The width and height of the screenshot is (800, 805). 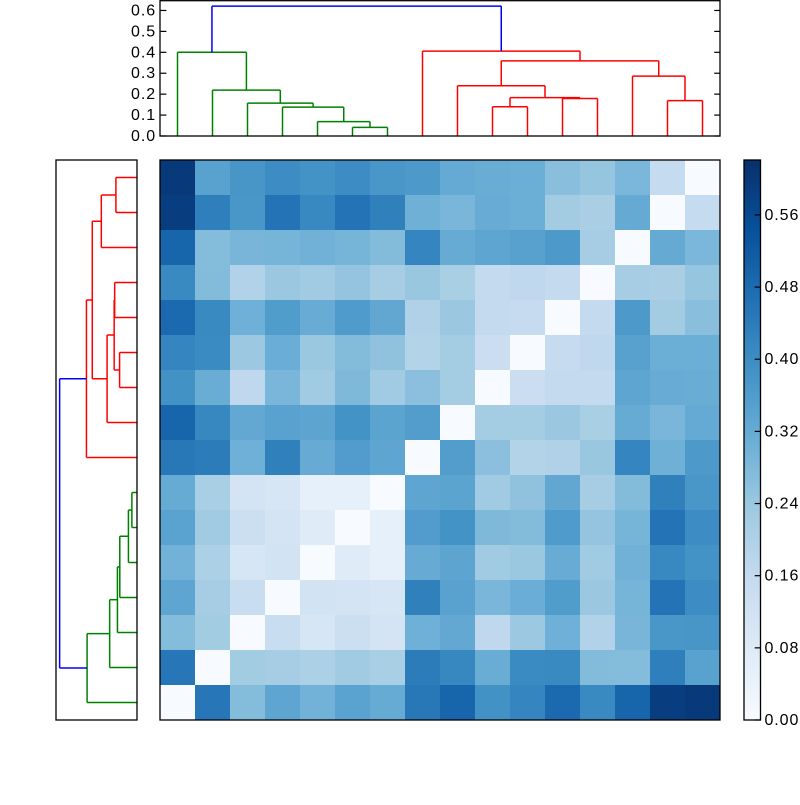 What do you see at coordinates (782, 431) in the screenshot?
I see `svg-text: 0.32` at bounding box center [782, 431].